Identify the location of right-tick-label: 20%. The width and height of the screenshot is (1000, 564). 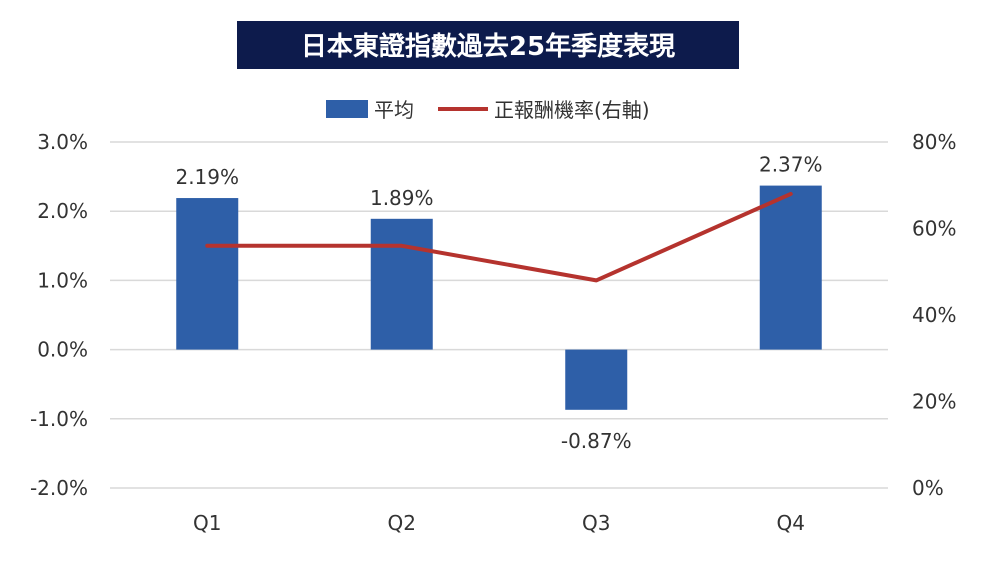
(934, 402).